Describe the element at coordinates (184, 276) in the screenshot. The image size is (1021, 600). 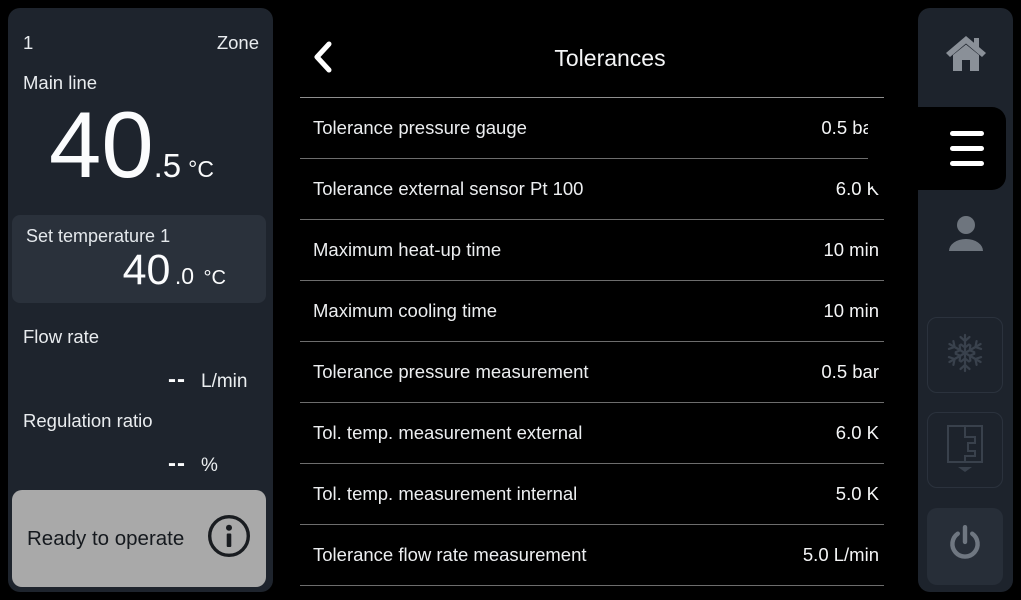
I see `set-temp-fraction: .0` at that location.